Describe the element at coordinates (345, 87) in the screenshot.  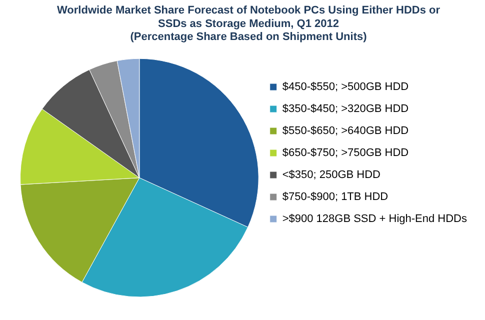
I see `legend-label: $450-$550; >500GB HDD` at that location.